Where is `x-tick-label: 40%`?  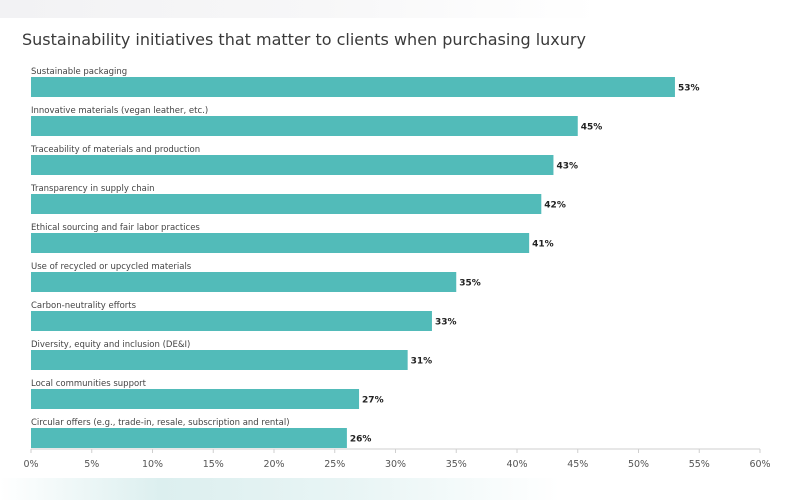 x-tick-label: 40% is located at coordinates (516, 464).